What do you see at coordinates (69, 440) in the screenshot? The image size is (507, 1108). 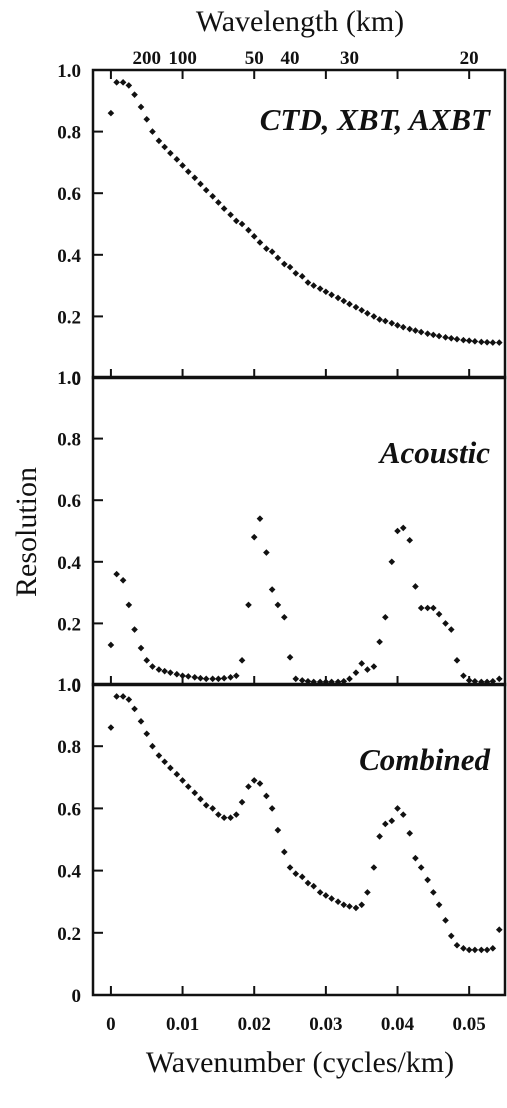 I see `y-tick-label: 0.8` at bounding box center [69, 440].